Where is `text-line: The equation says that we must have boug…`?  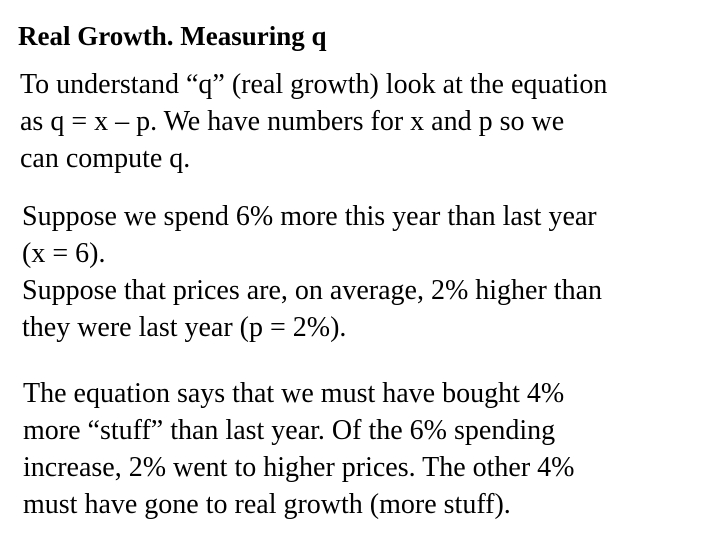 text-line: The equation says that we must have boug… is located at coordinates (299, 393).